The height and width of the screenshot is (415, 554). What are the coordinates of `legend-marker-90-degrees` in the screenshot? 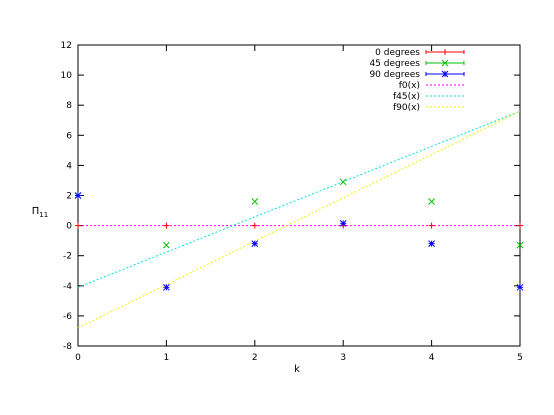 It's located at (445, 74).